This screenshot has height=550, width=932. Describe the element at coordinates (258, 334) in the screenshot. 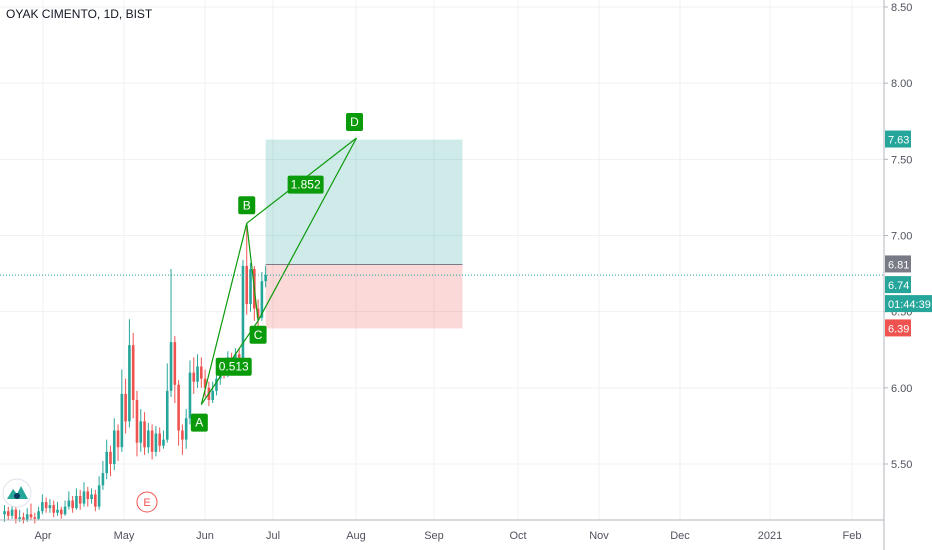

I see `pattern-point-c-bg` at that location.